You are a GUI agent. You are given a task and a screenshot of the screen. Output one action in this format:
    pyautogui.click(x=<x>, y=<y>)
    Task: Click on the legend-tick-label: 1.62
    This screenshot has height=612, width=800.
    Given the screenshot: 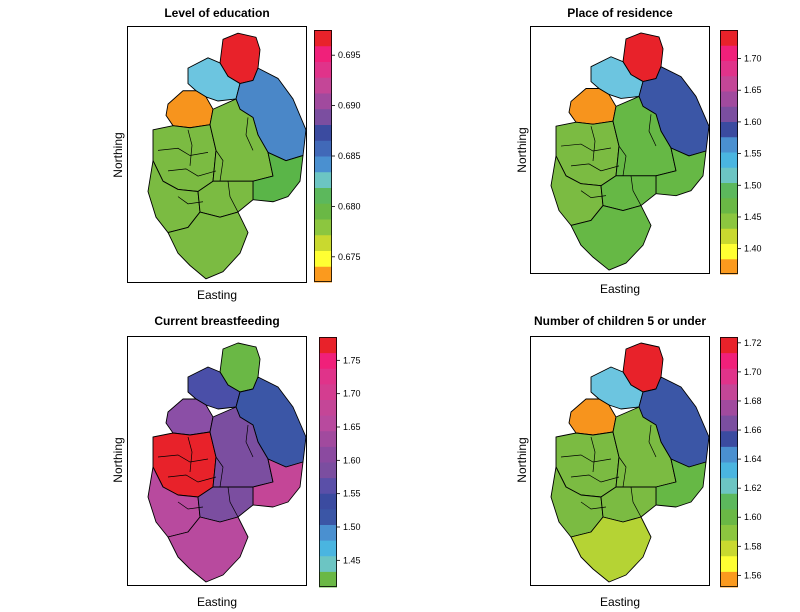 What is the action you would take?
    pyautogui.click(x=753, y=488)
    